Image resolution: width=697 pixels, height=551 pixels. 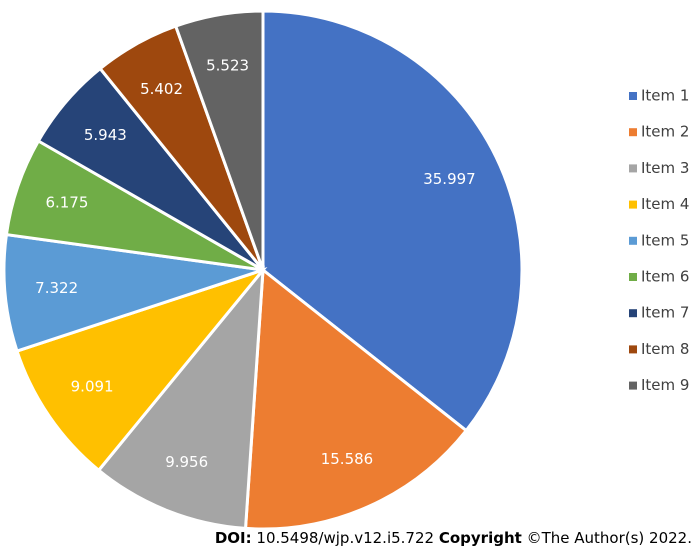 I want to click on data-label: 15.586, so click(x=347, y=459).